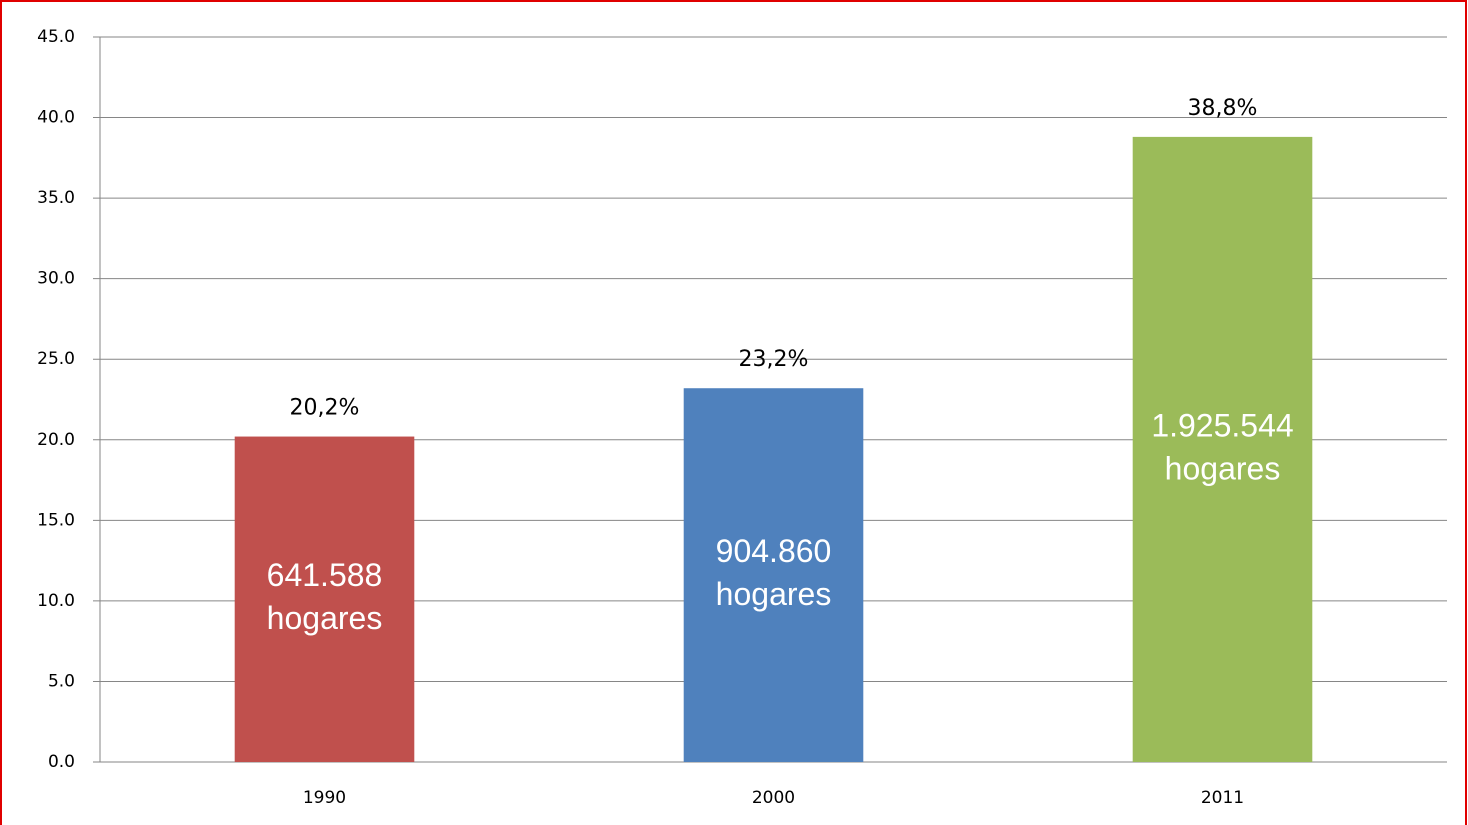 Image resolution: width=1468 pixels, height=825 pixels. What do you see at coordinates (773, 798) in the screenshot?
I see `x-tick-label: 2000` at bounding box center [773, 798].